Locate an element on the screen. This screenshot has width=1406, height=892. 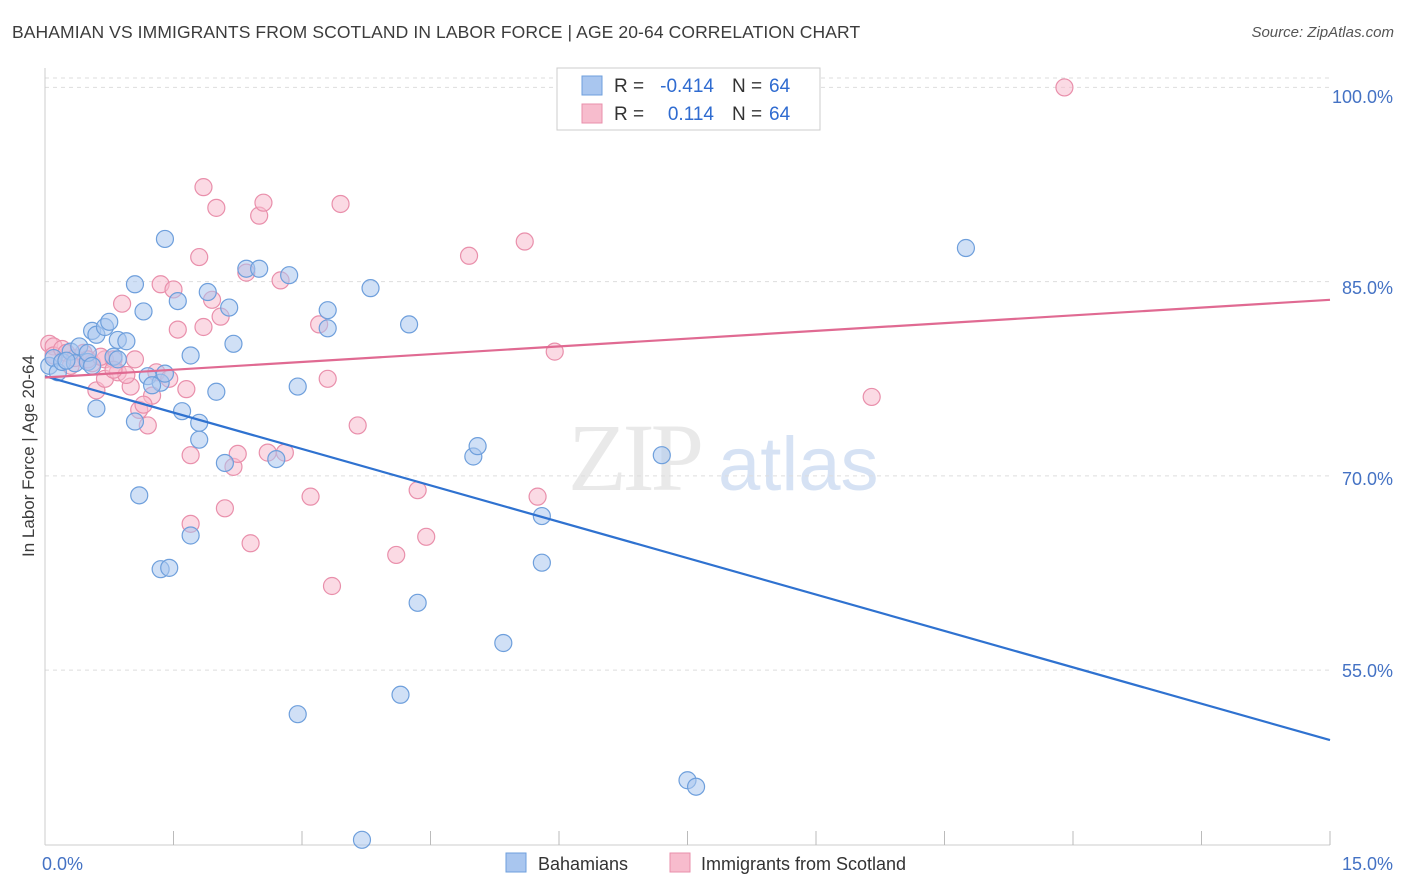
legend-swatch-scotland is located at coordinates (592, 113).